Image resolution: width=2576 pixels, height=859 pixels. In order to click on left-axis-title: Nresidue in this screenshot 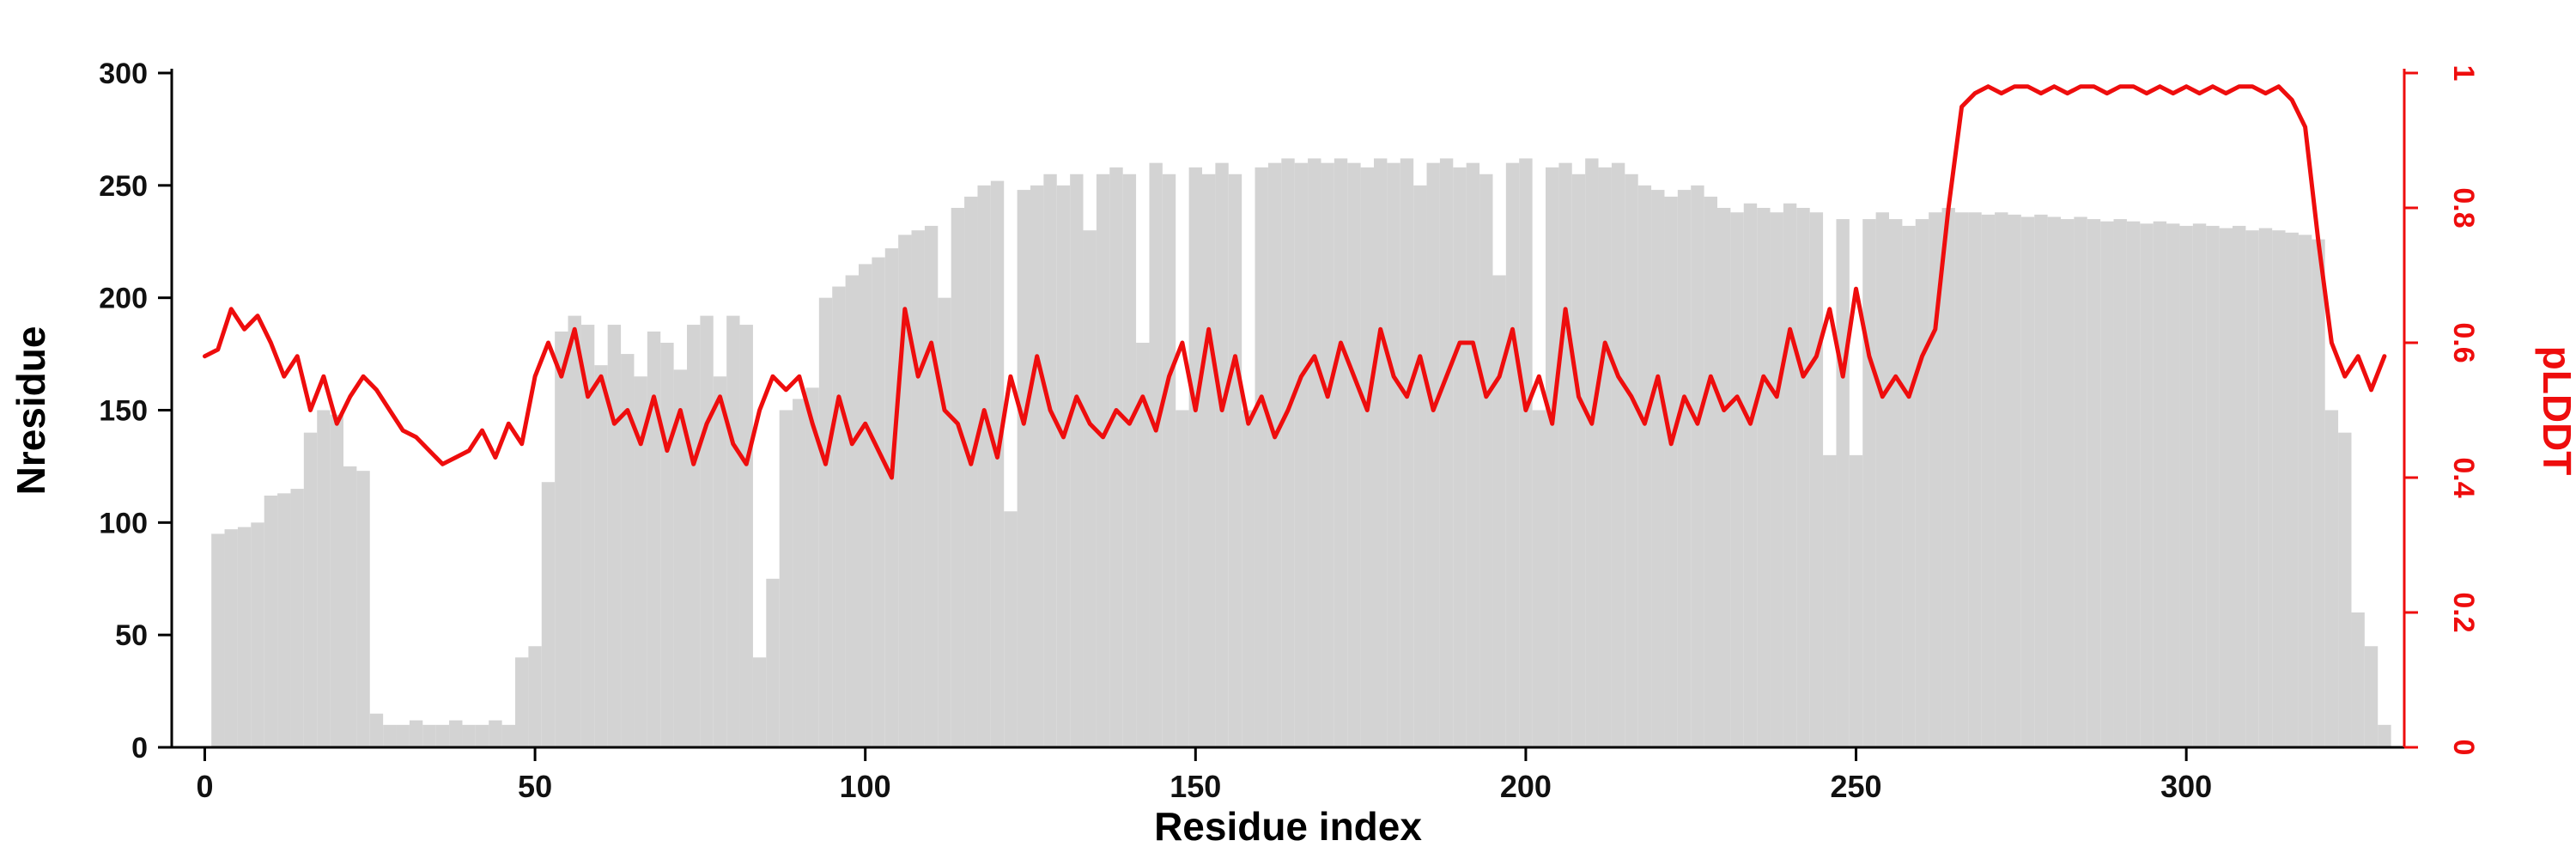, I will do `click(31, 411)`.